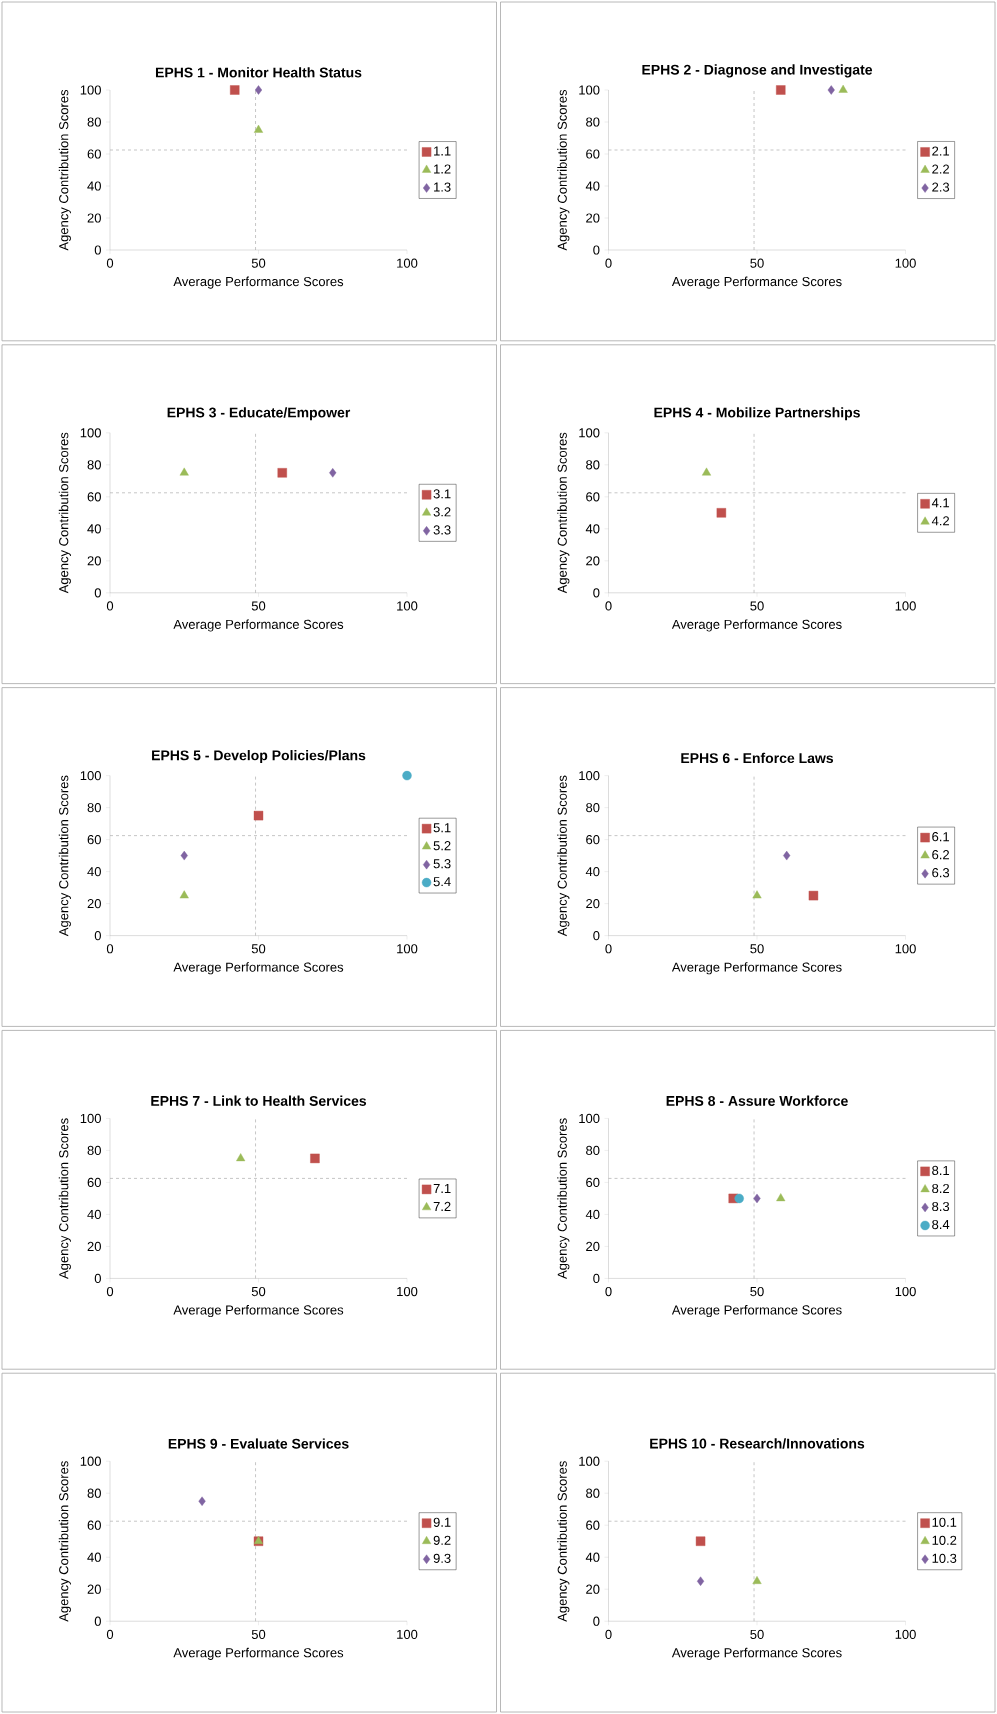  Describe the element at coordinates (944, 1558) in the screenshot. I see `legend-label: 10.3` at that location.